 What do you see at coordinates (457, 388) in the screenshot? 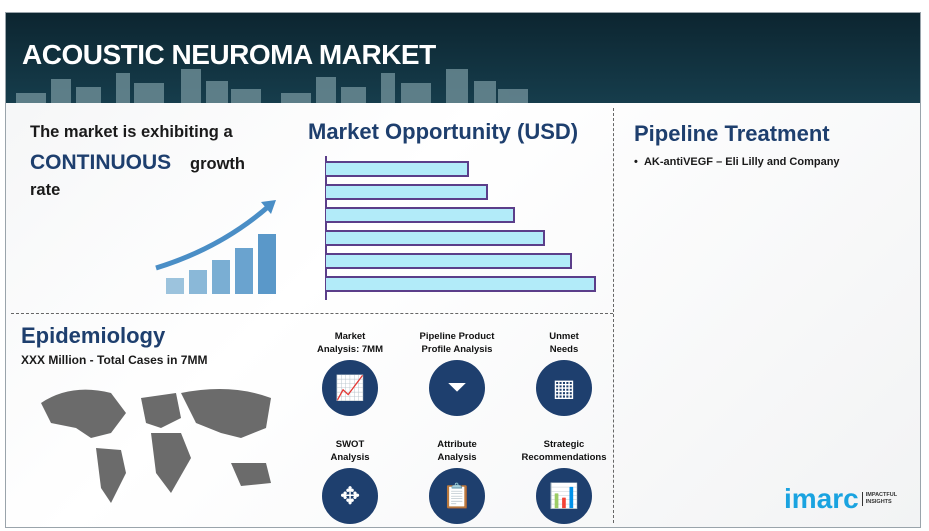
I see `funnel-icon: ⏷` at bounding box center [457, 388].